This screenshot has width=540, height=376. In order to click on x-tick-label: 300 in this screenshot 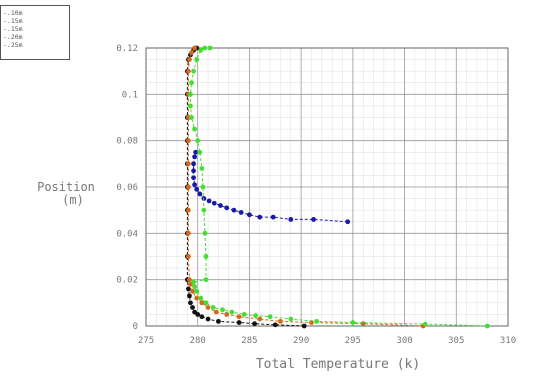, I will do `click(404, 341)`.